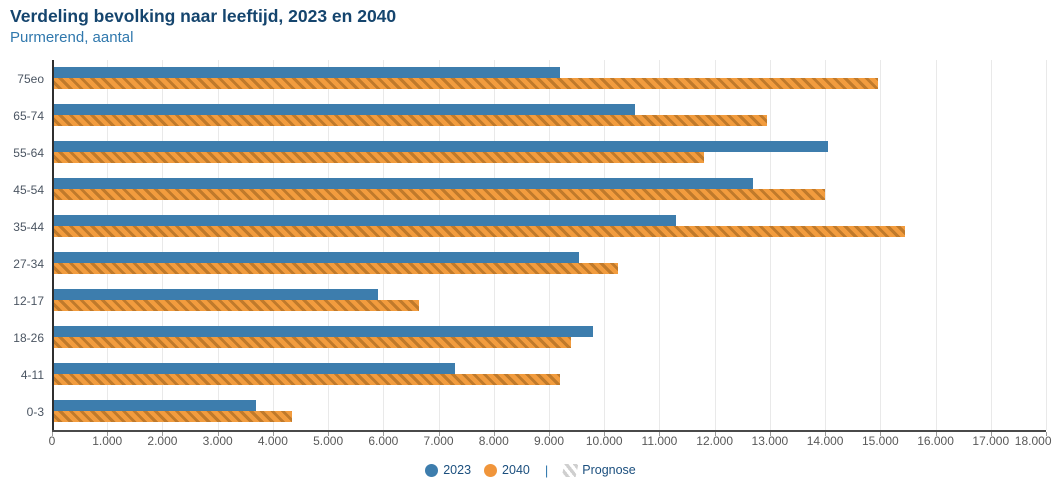 This screenshot has height=489, width=1061. What do you see at coordinates (30, 78) in the screenshot?
I see `y-axis-category-label: 75eo` at bounding box center [30, 78].